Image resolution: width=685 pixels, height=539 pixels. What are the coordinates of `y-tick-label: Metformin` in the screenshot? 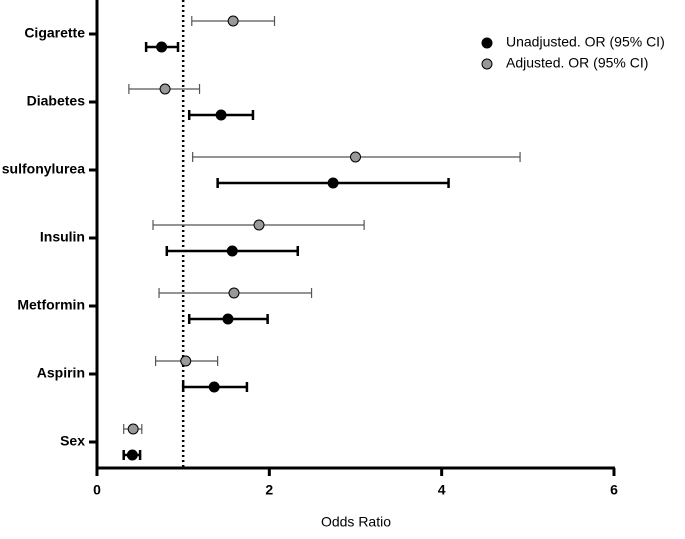 It's located at (51, 305).